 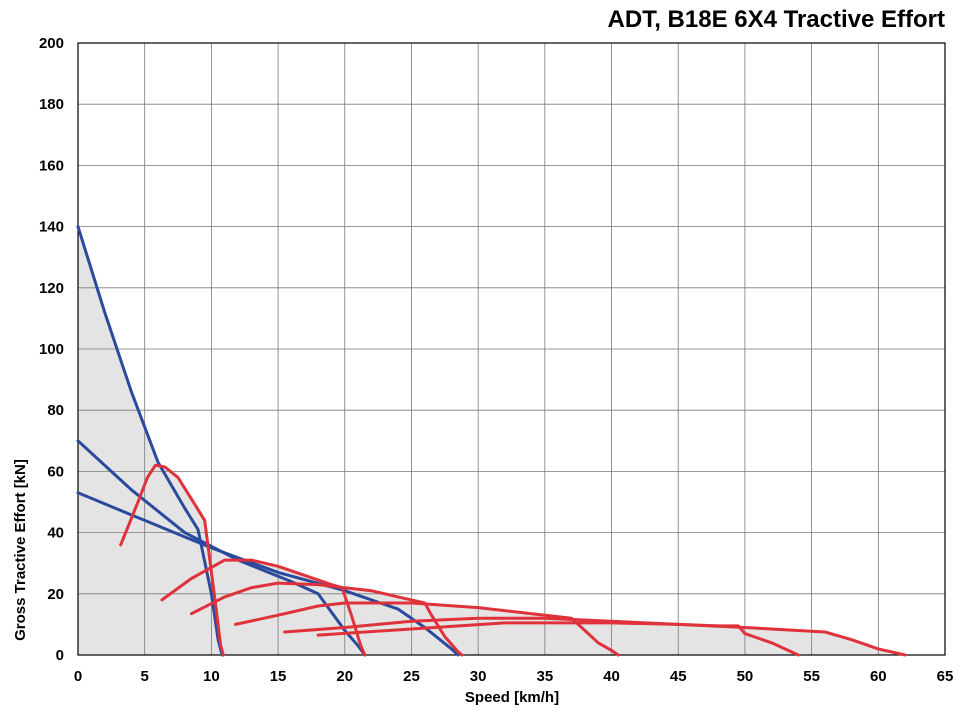 I want to click on x-tick-label: 30, so click(x=478, y=676).